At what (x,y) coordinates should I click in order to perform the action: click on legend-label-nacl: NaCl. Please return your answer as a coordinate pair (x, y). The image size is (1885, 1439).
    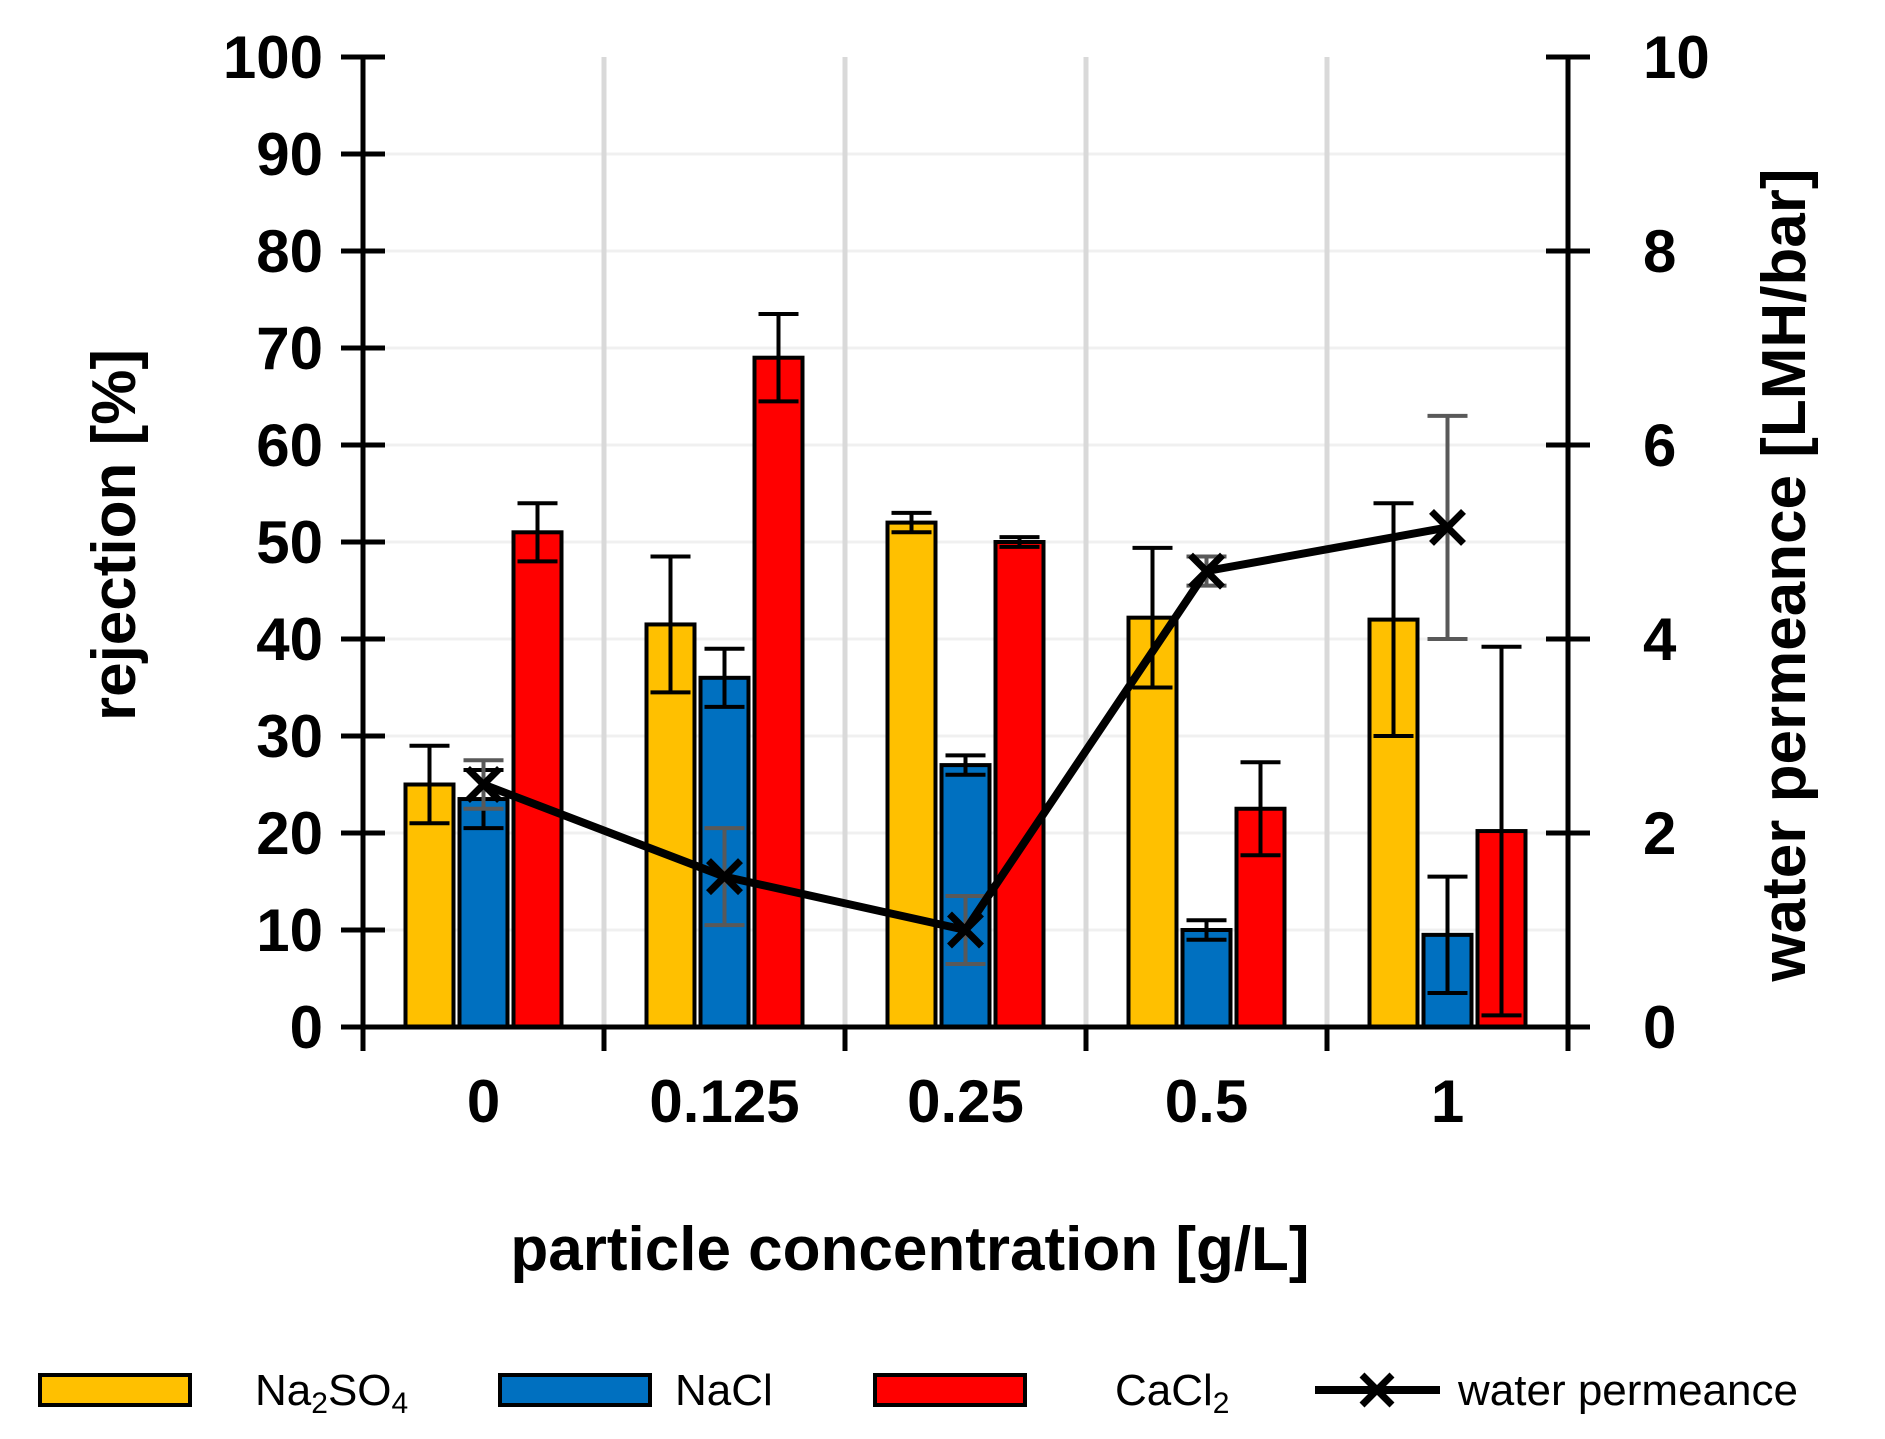
    Looking at the image, I should click on (724, 1390).